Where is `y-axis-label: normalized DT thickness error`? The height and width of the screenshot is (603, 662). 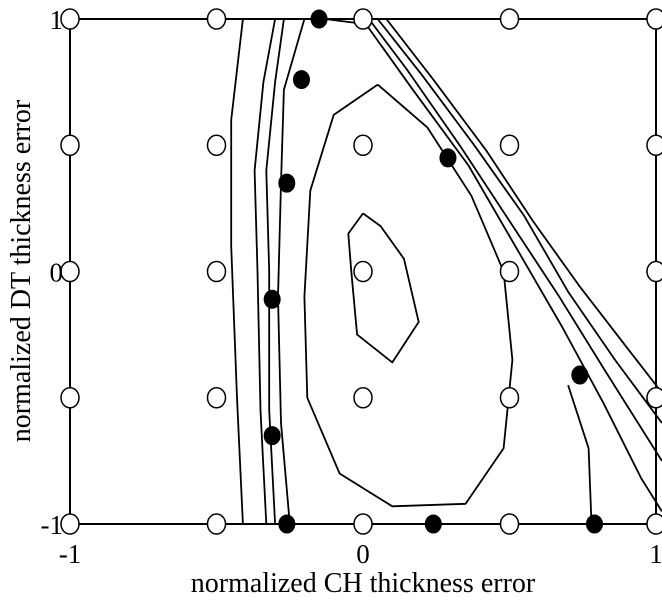 y-axis-label: normalized DT thickness error is located at coordinates (21, 270).